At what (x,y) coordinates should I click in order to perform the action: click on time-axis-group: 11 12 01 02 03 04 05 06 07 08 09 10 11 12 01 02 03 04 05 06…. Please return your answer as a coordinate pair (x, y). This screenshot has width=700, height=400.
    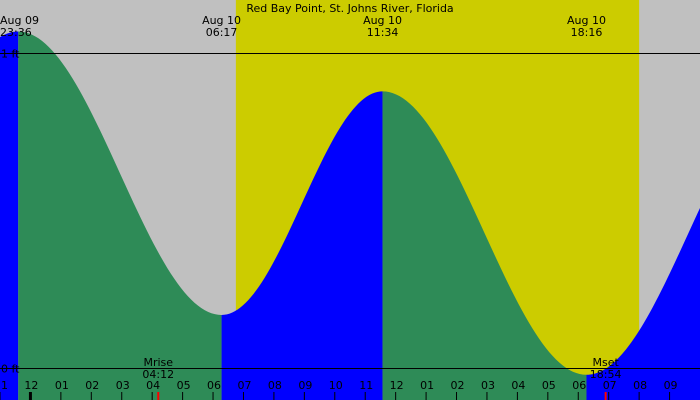
    Looking at the image, I should click on (339, 389).